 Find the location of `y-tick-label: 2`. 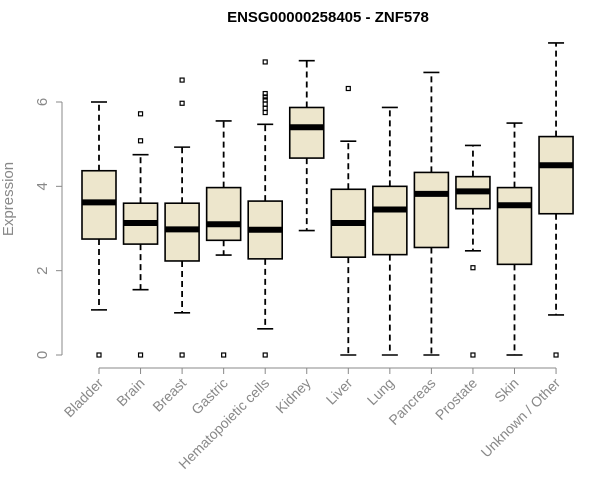

y-tick-label: 2 is located at coordinates (42, 270).